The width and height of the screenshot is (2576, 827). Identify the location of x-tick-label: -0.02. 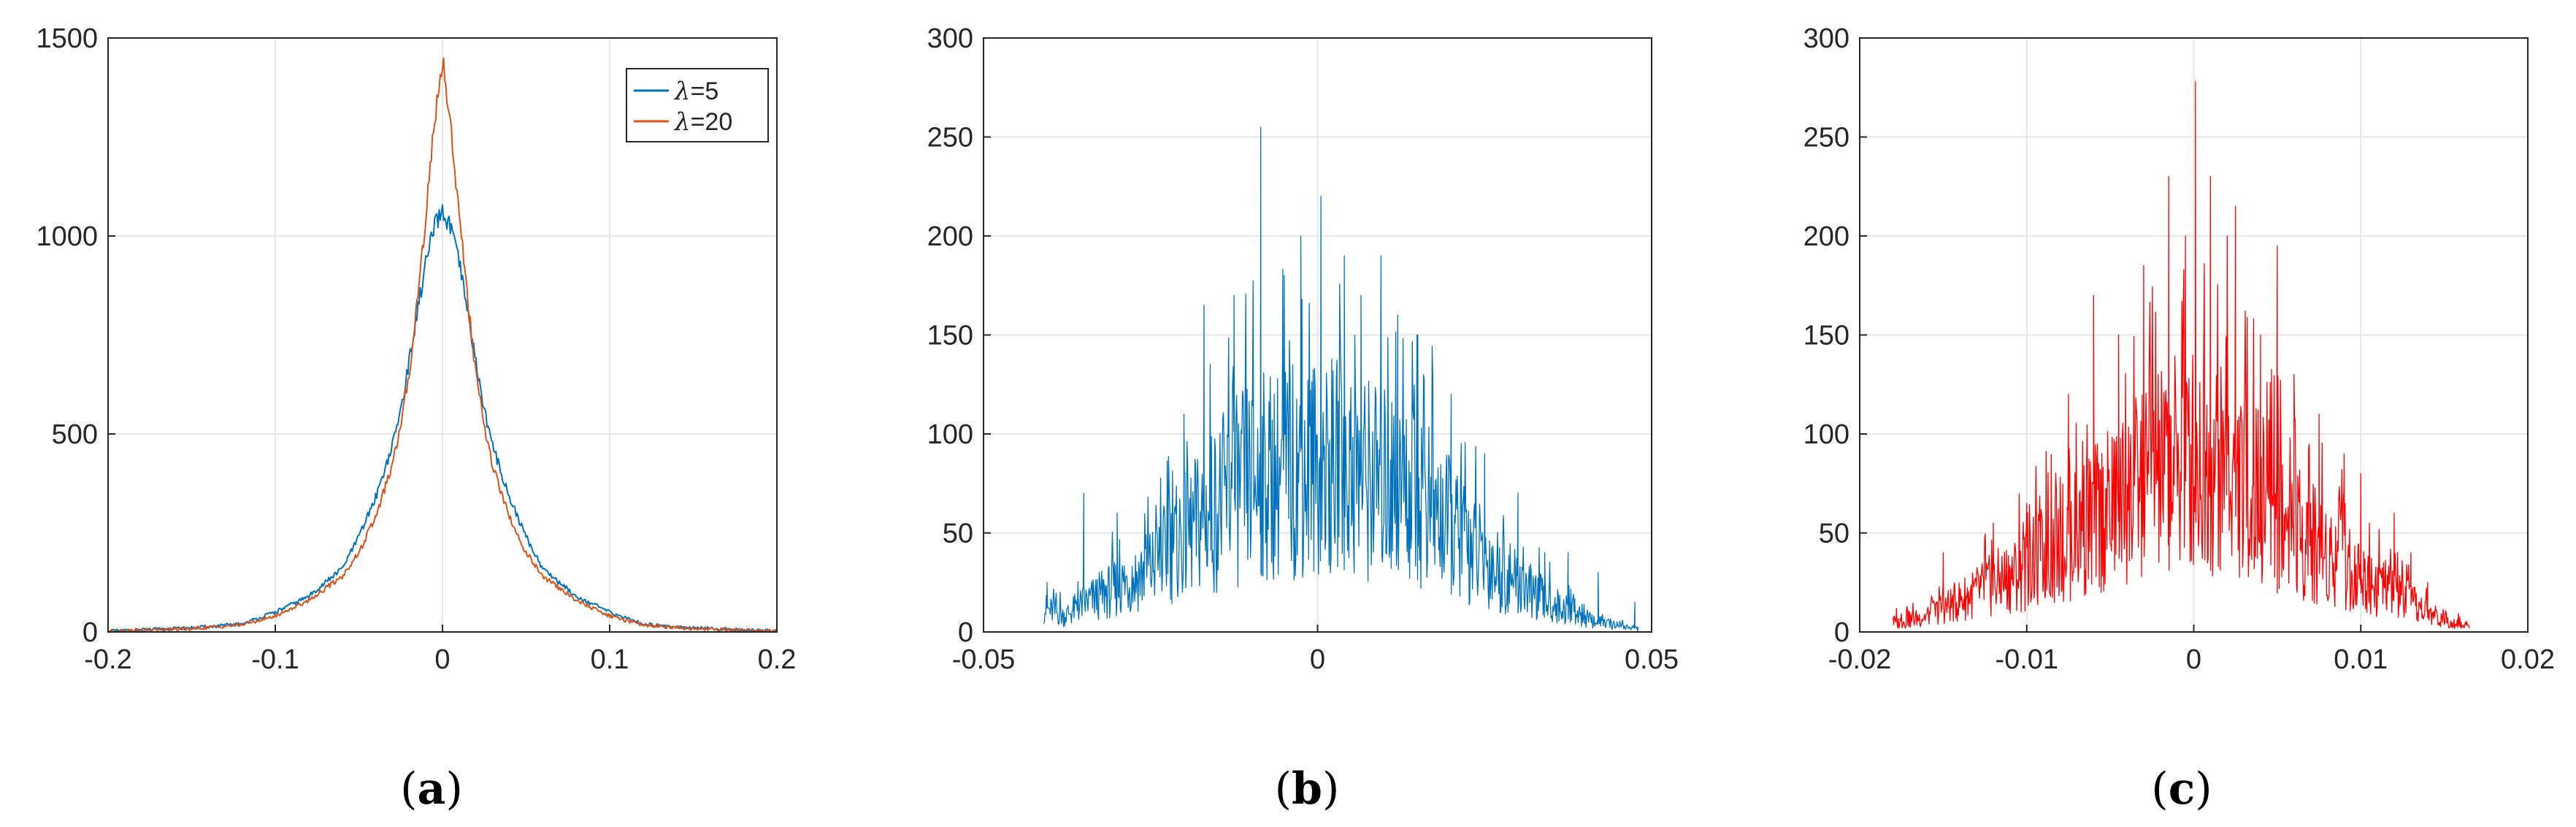
(1860, 659).